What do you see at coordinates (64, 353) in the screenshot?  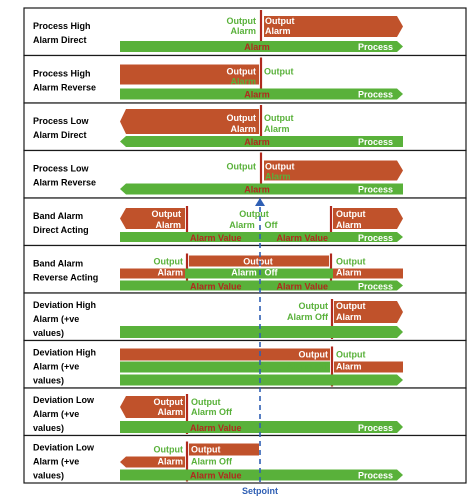 I see `row-label-line1: Deviation High` at bounding box center [64, 353].